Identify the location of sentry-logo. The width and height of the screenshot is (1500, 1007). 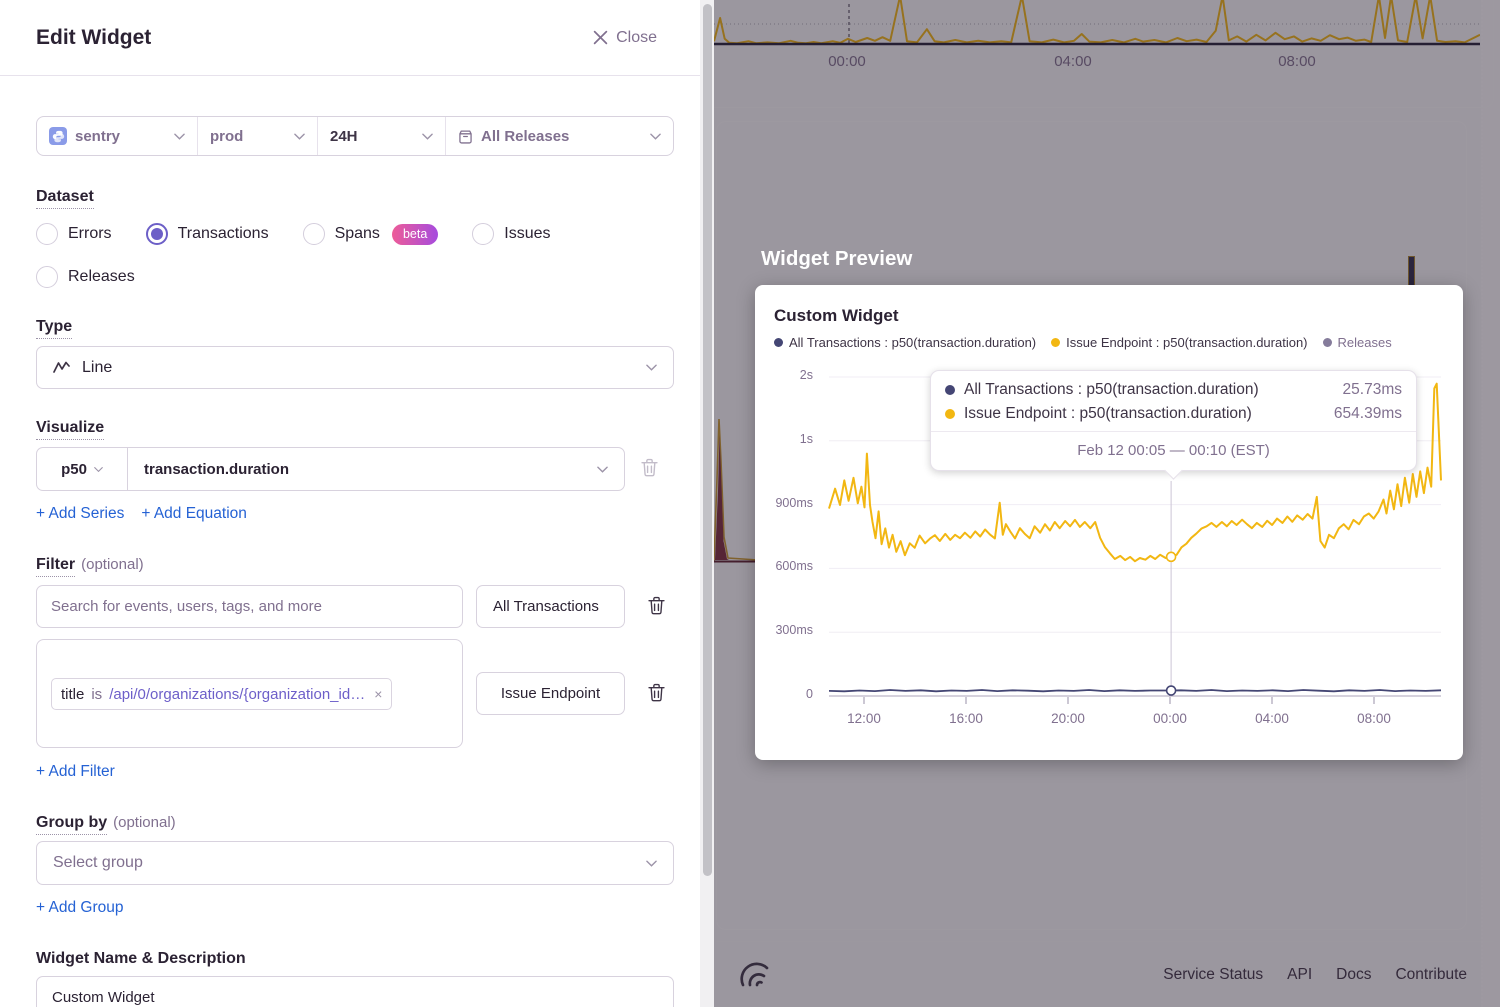
(754, 974).